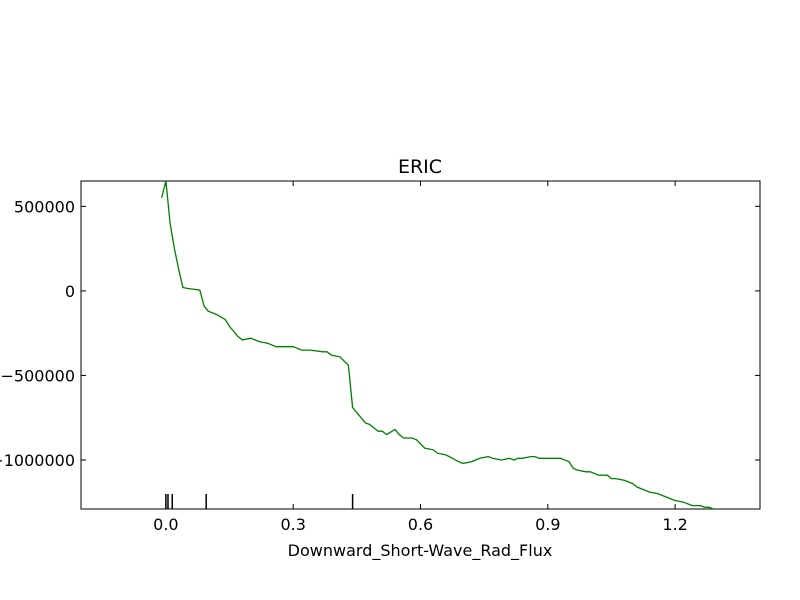  I want to click on chart-title: ERIC, so click(420, 167).